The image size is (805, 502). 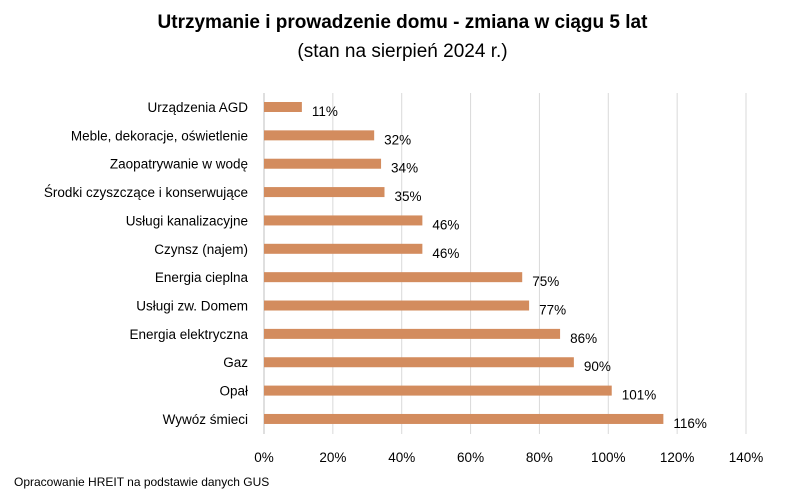 I want to click on data-label: 77%, so click(x=552, y=310).